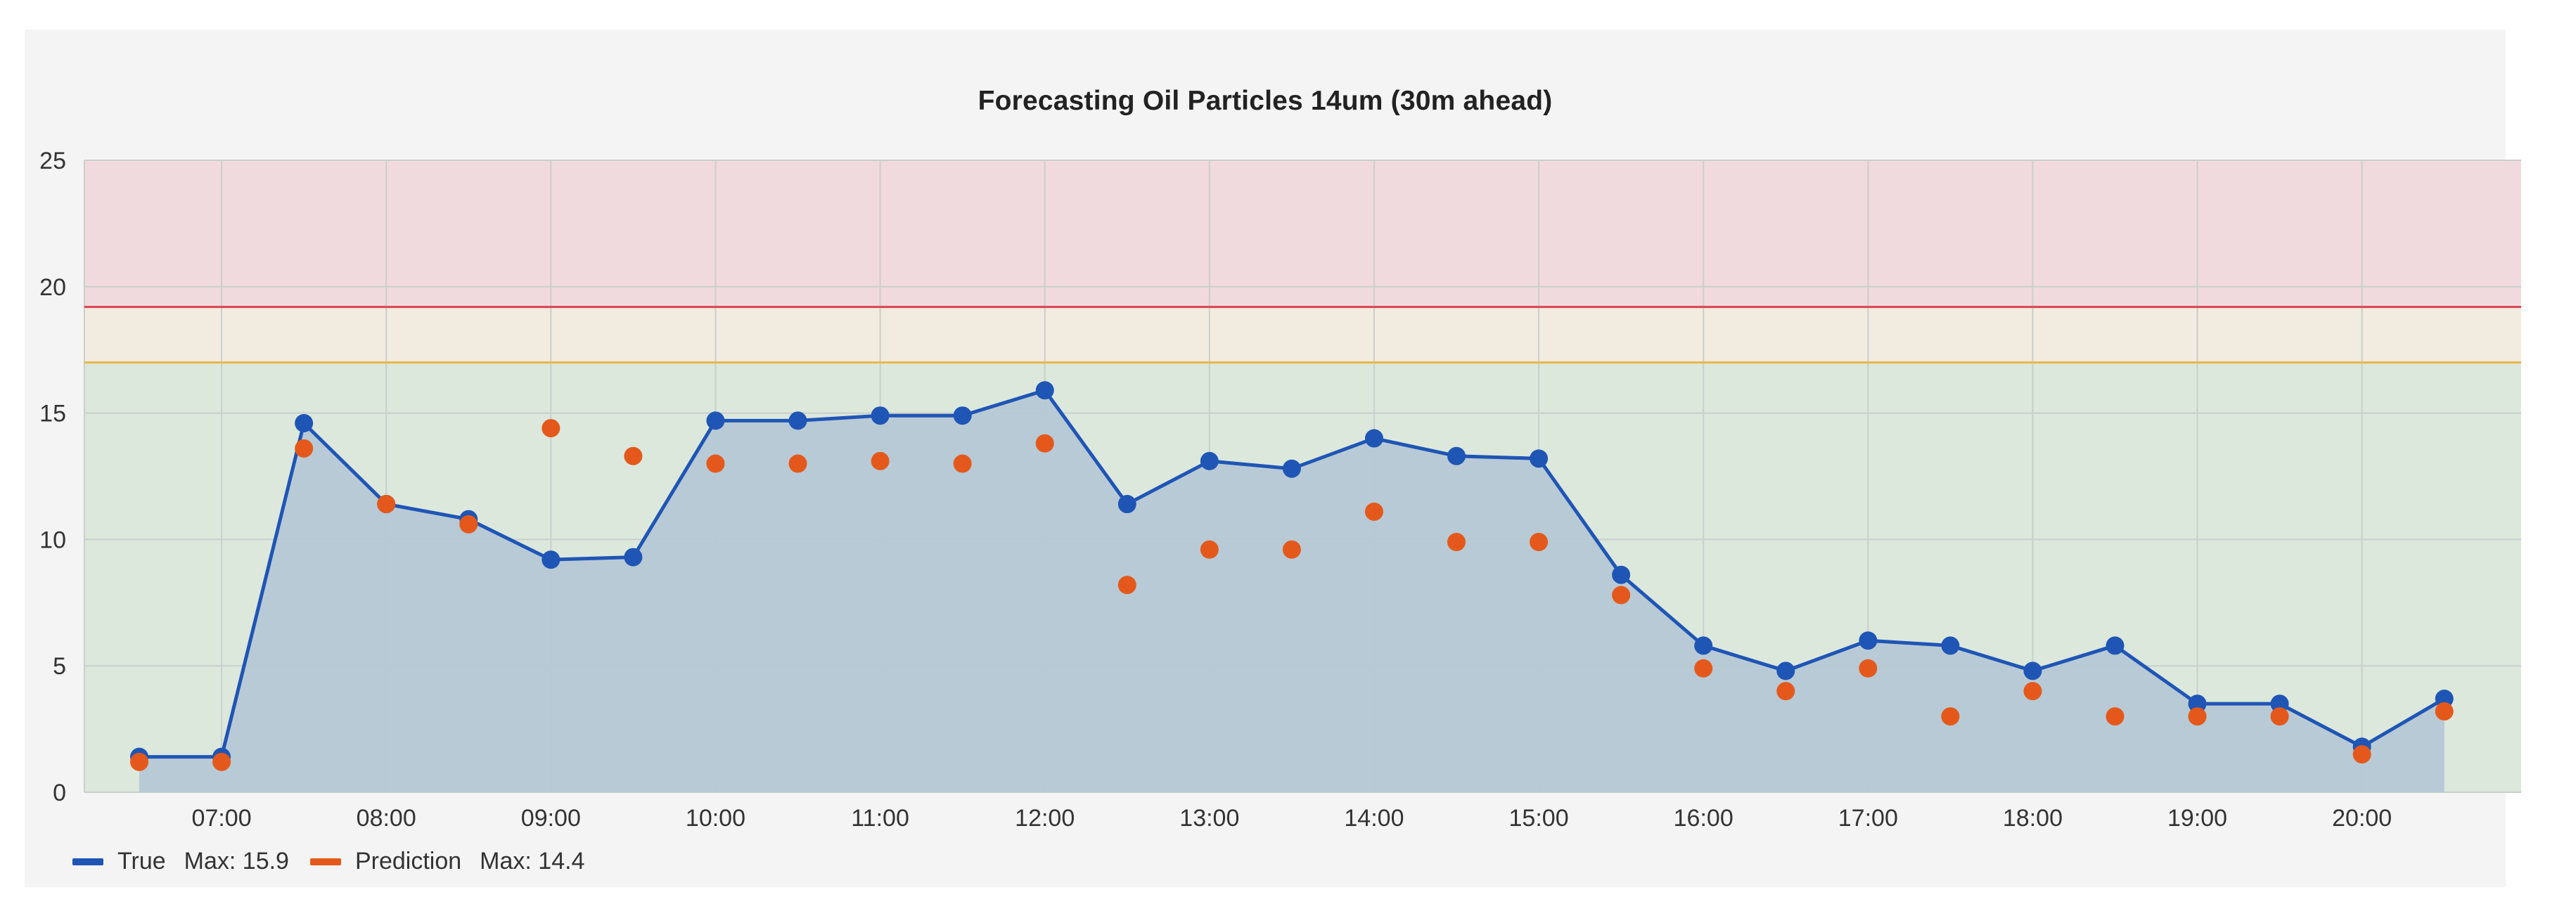  I want to click on y-tick-label: 25, so click(52, 161).